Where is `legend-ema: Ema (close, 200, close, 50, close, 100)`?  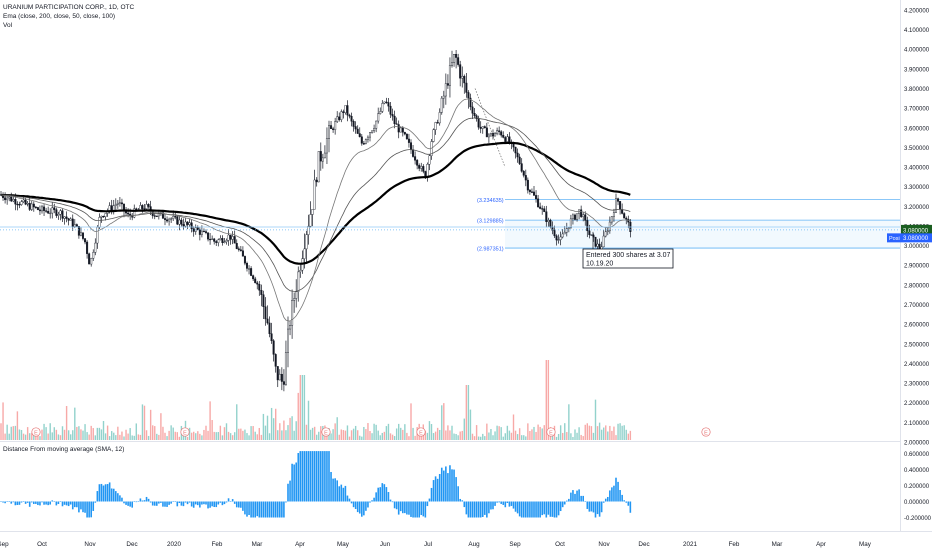
legend-ema: Ema (close, 200, close, 50, close, 100) is located at coordinates (59, 16).